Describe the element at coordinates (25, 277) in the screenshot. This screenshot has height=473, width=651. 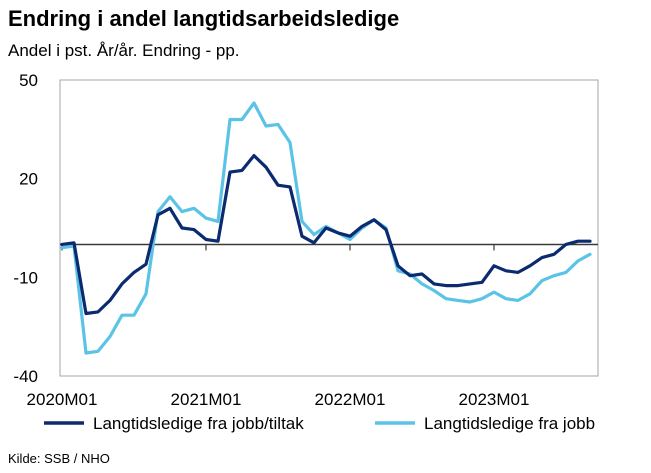
I see `y-tick-label: -10` at that location.